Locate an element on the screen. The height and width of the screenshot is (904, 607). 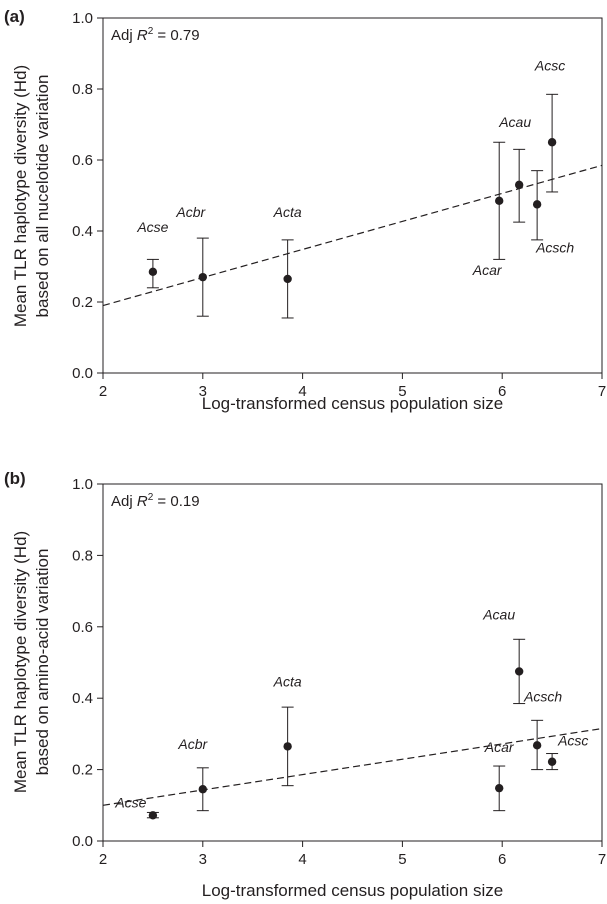
panel-label: (b) is located at coordinates (15, 478).